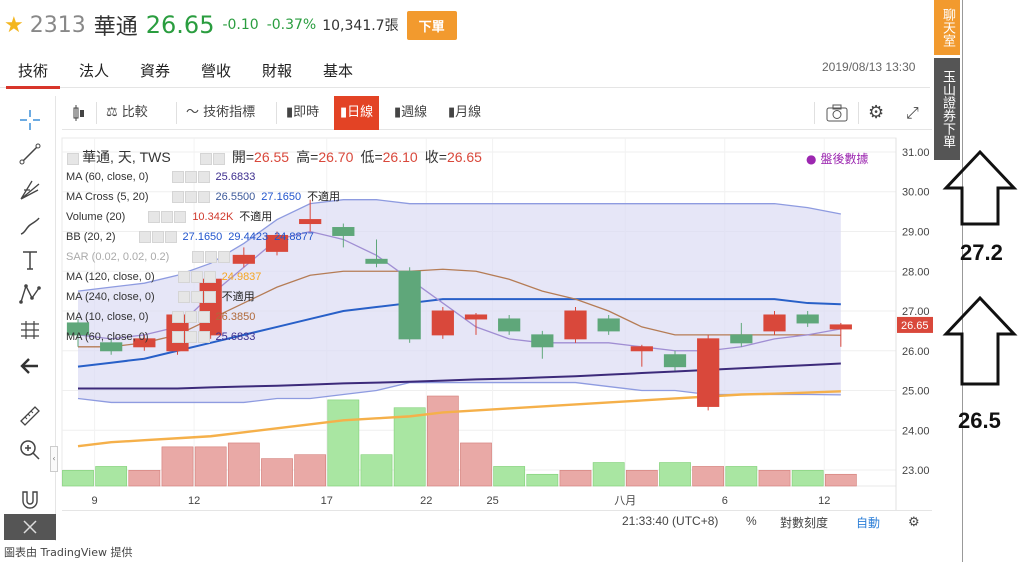 Image resolution: width=1024 pixels, height=562 pixels. I want to click on weekly-label: 週線, so click(414, 112).